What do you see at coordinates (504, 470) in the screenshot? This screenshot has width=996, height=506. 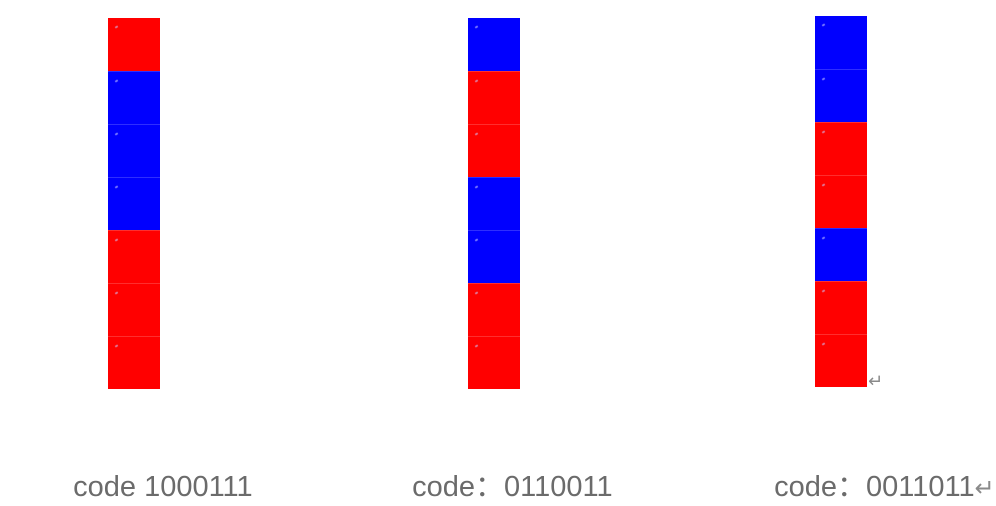 I see `caption-2: code：0110011` at bounding box center [504, 470].